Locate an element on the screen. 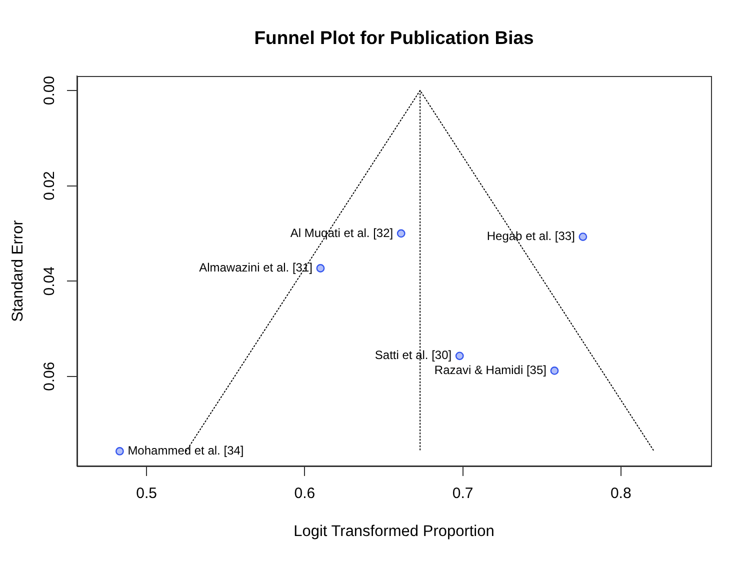  x-axis-title: Logit Transformed Proportion is located at coordinates (394, 531).